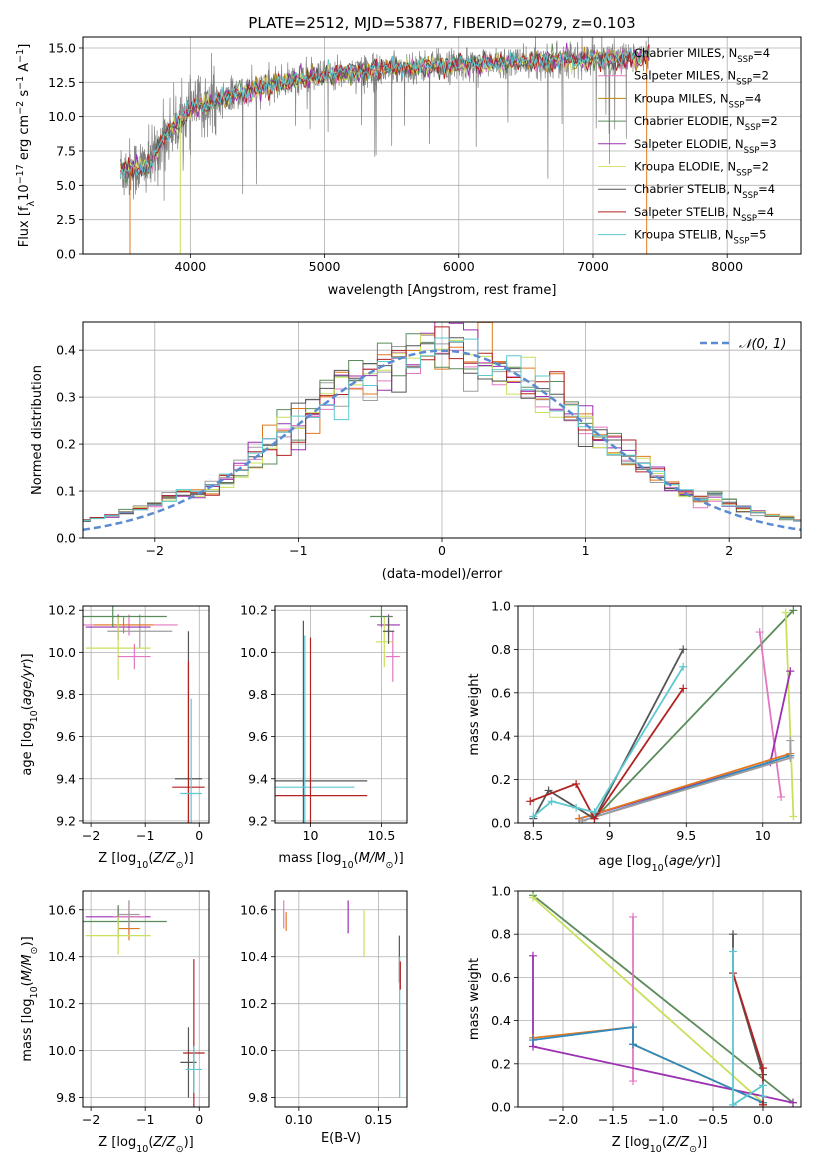  I want to click on x-tick-label: −2.0, so click(563, 1119).